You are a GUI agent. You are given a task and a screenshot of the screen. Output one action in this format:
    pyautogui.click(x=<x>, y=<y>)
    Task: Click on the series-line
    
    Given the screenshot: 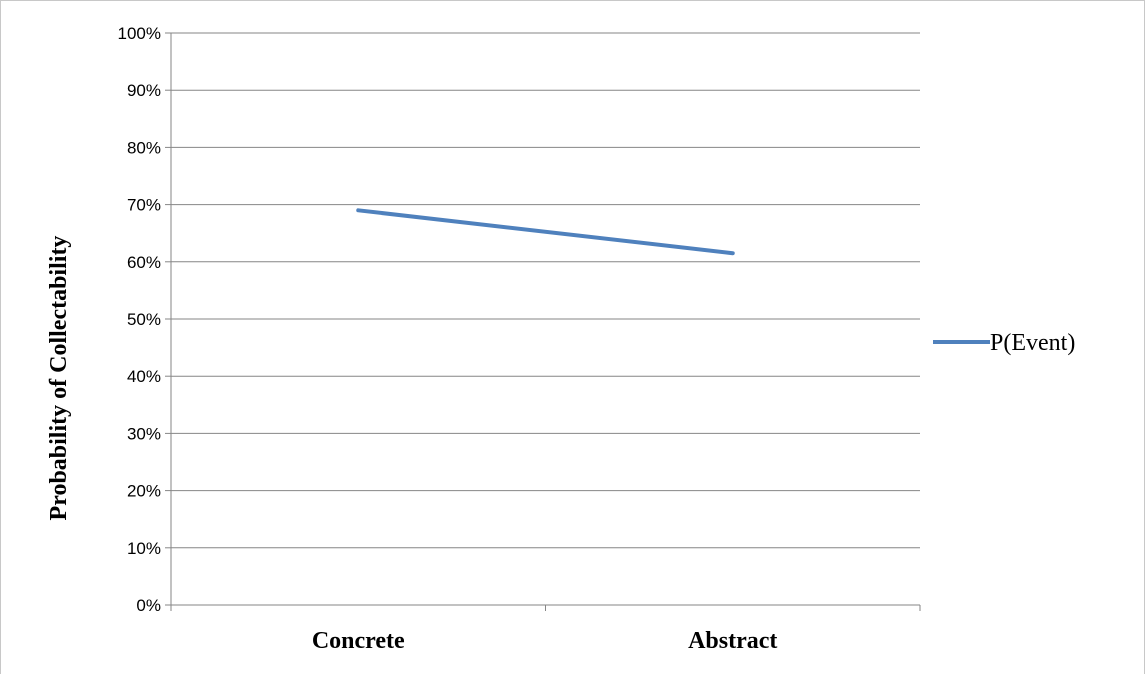 What is the action you would take?
    pyautogui.click(x=545, y=232)
    